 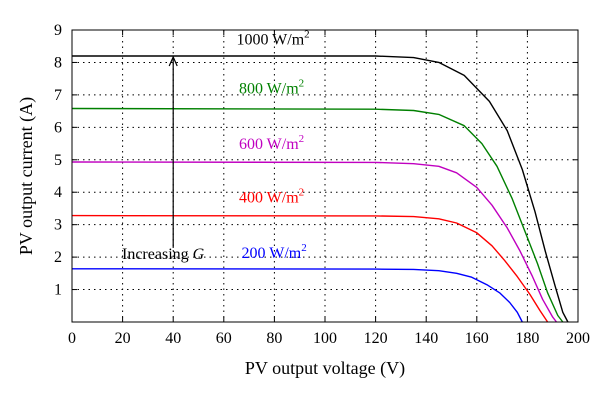 I want to click on x-tick-label: 20, so click(x=123, y=338).